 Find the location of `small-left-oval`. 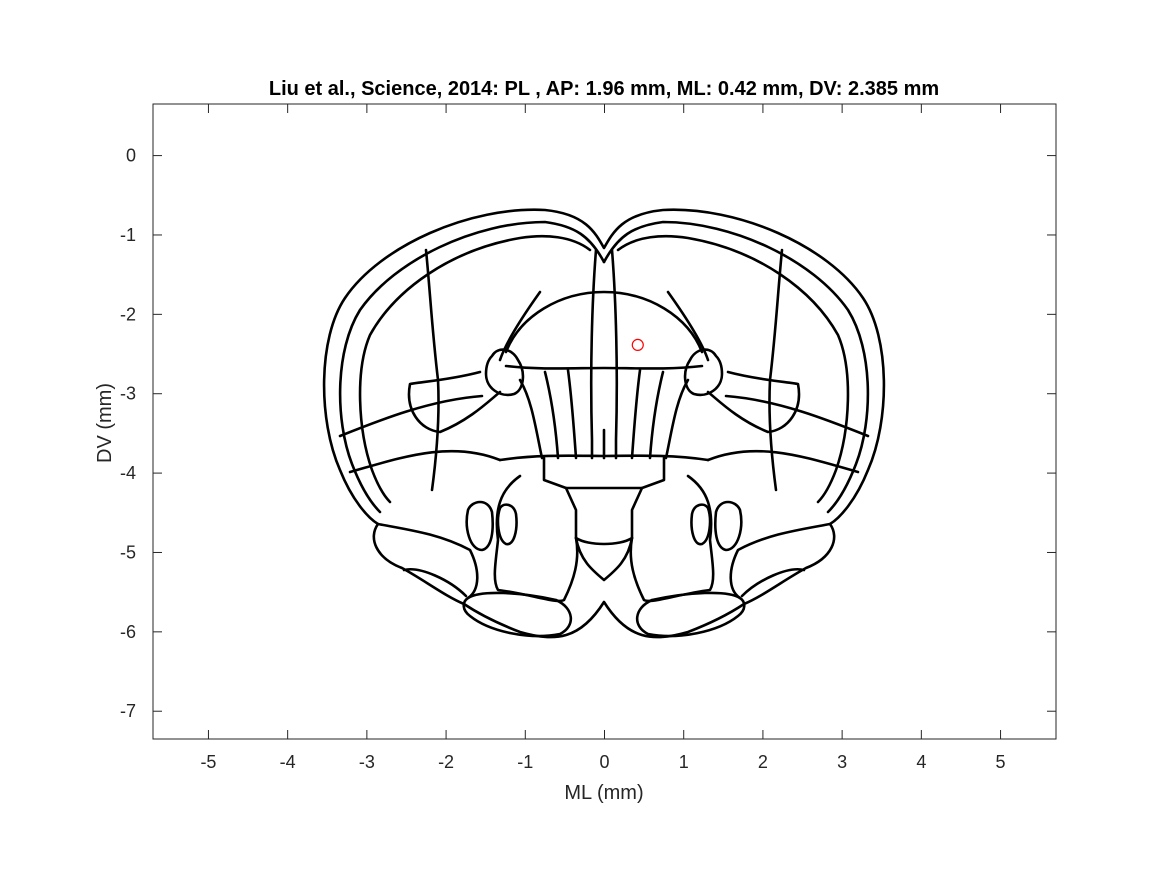

small-left-oval is located at coordinates (479, 526).